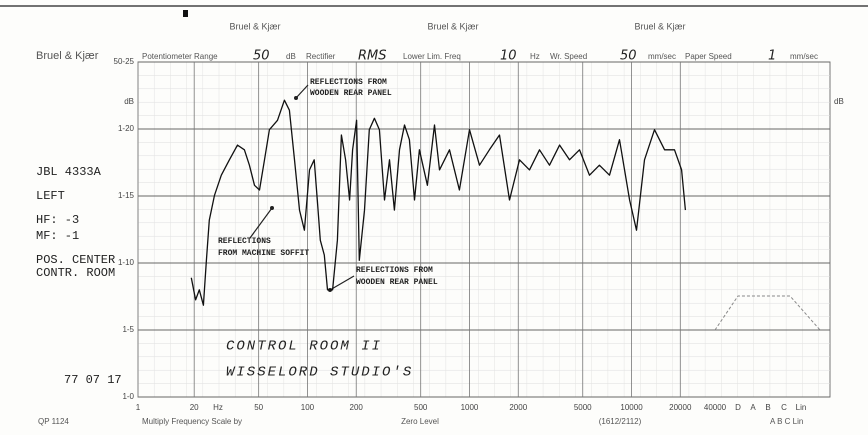  What do you see at coordinates (508, 56) in the screenshot?
I see `field-value: 10` at bounding box center [508, 56].